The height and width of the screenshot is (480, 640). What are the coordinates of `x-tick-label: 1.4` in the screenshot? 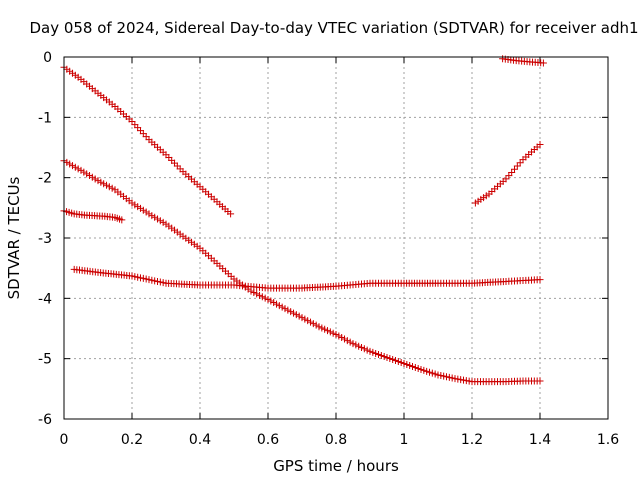 It's located at (540, 440).